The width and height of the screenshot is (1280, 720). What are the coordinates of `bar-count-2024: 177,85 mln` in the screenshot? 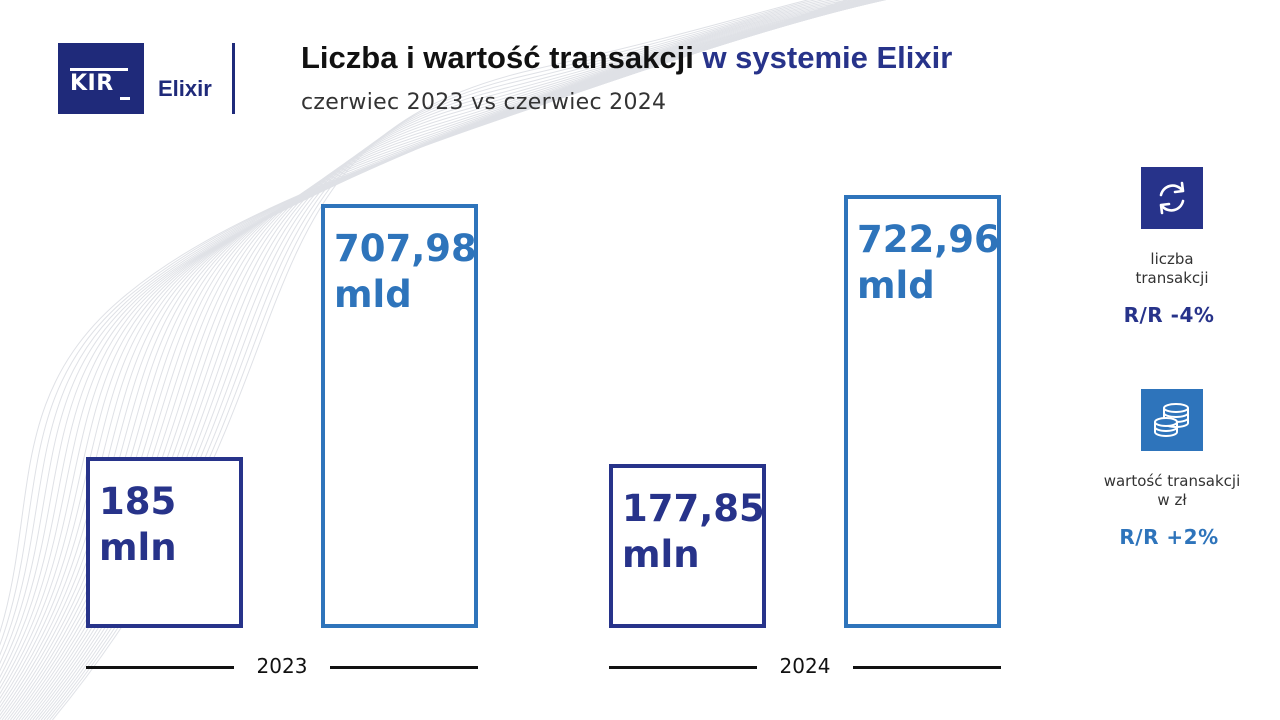 It's located at (687, 545).